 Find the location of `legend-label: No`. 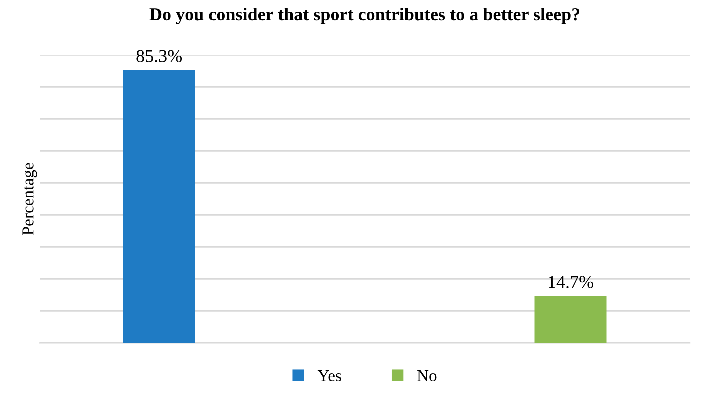

legend-label: No is located at coordinates (427, 376).